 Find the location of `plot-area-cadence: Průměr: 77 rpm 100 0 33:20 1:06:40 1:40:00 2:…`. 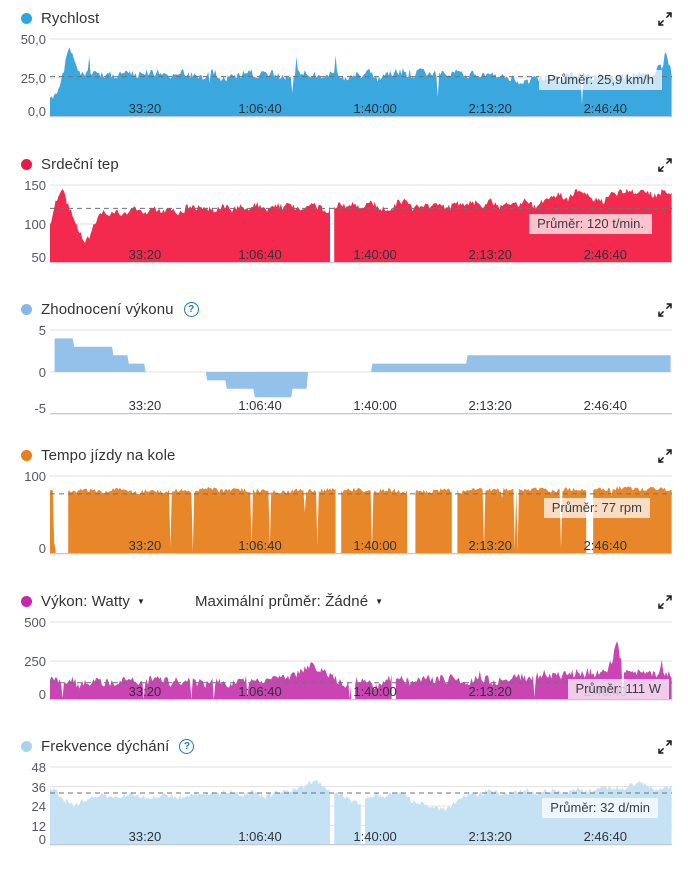

plot-area-cadence: Průměr: 77 rpm 100 0 33:20 1:06:40 1:40:00 2:… is located at coordinates (348, 512).